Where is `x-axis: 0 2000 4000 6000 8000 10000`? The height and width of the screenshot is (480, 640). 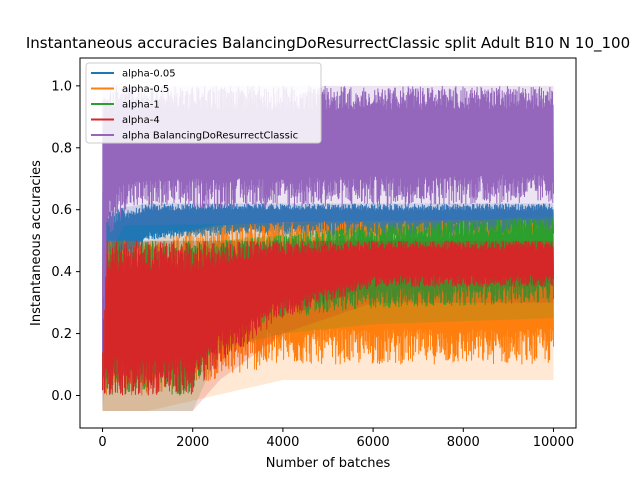
x-axis: 0 2000 4000 6000 8000 10000 is located at coordinates (336, 439).